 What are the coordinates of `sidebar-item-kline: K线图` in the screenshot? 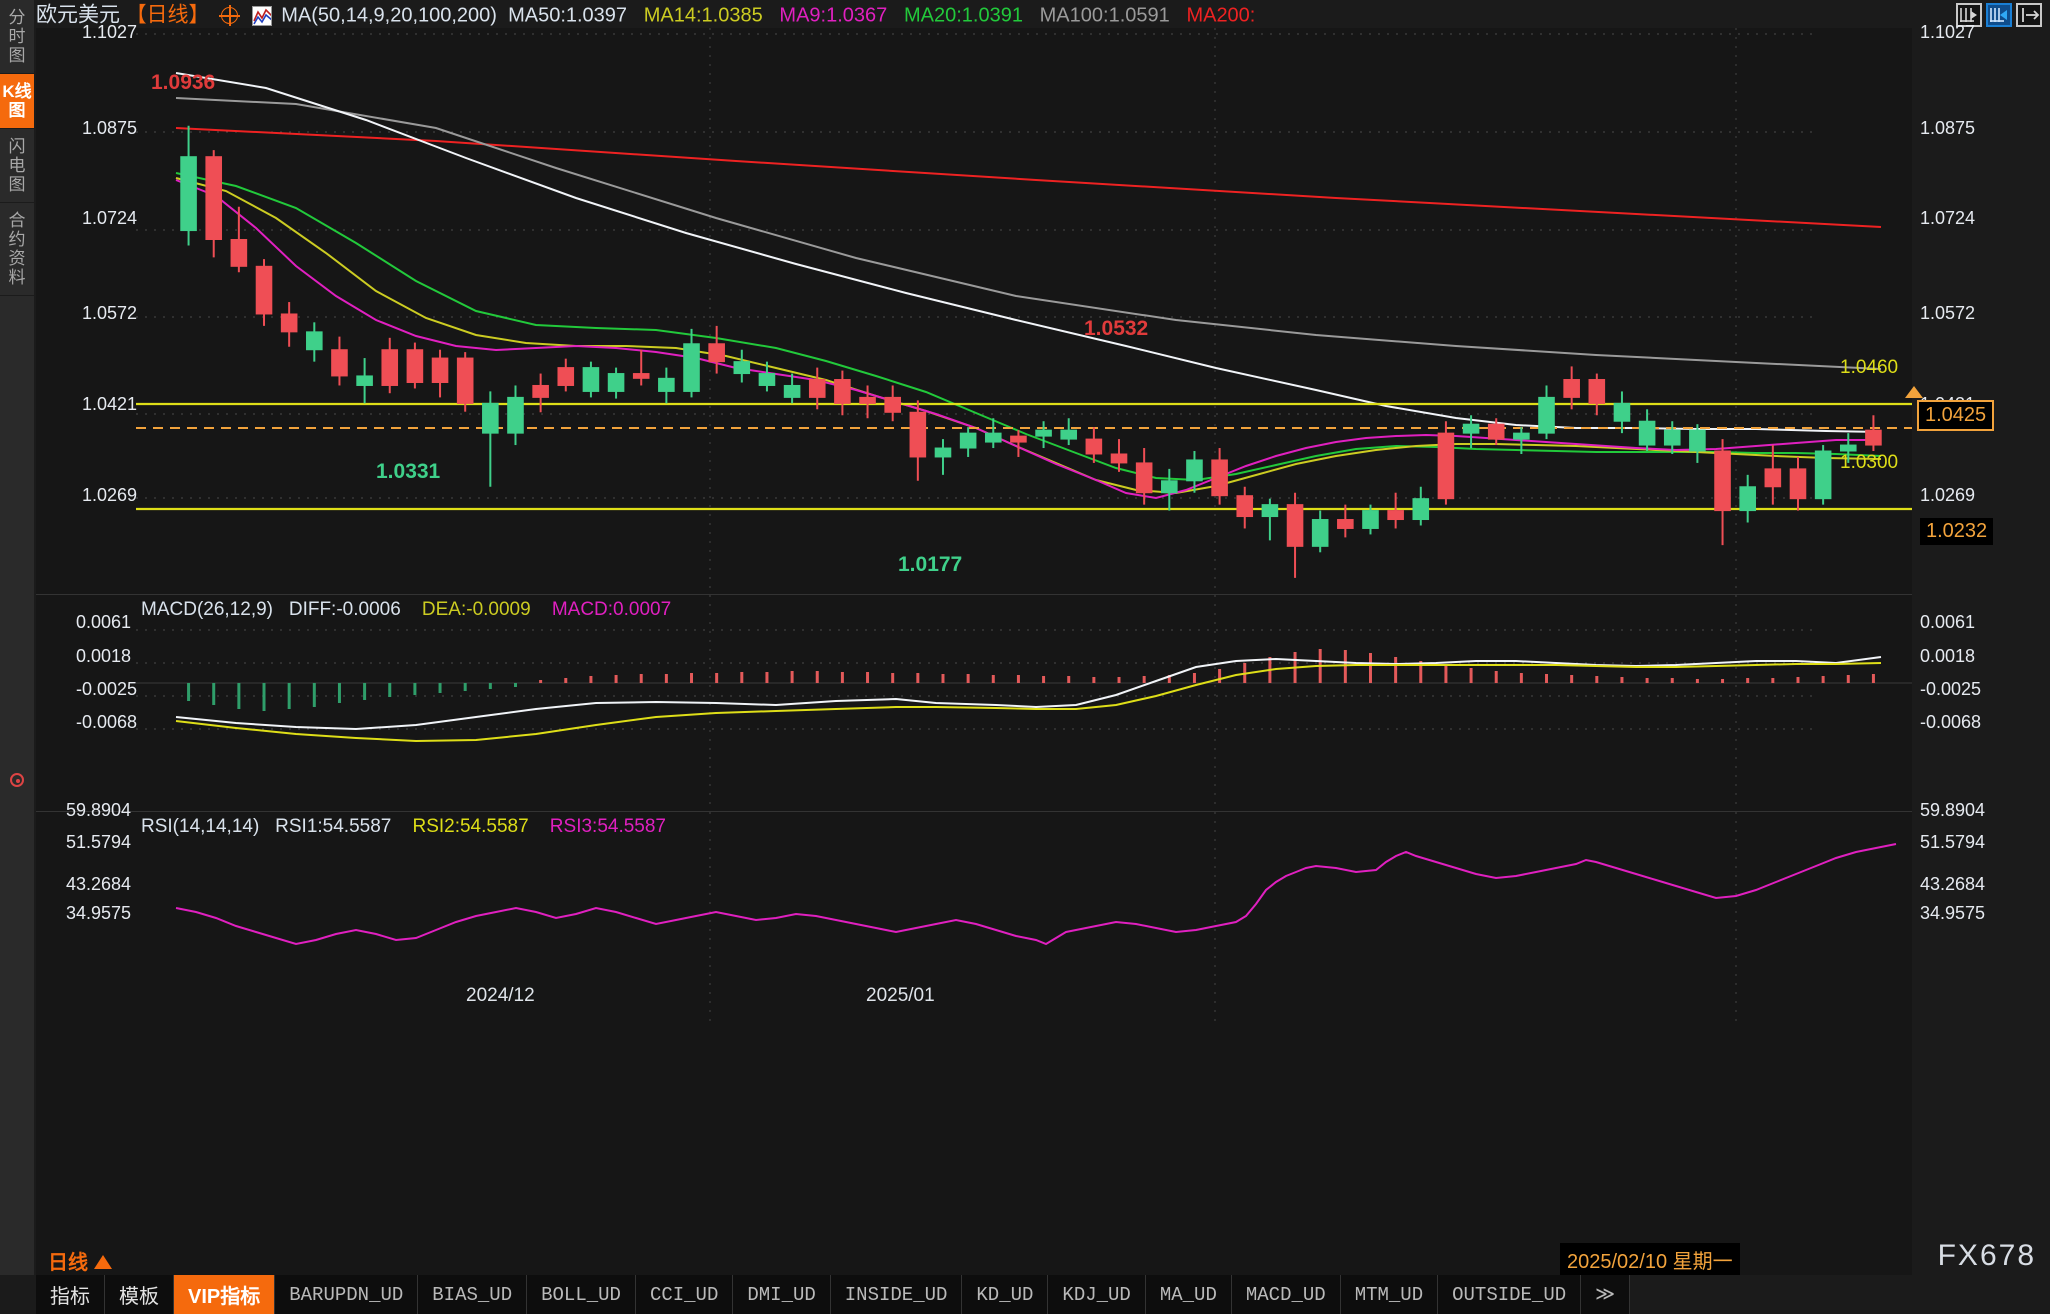 It's located at (17, 101).